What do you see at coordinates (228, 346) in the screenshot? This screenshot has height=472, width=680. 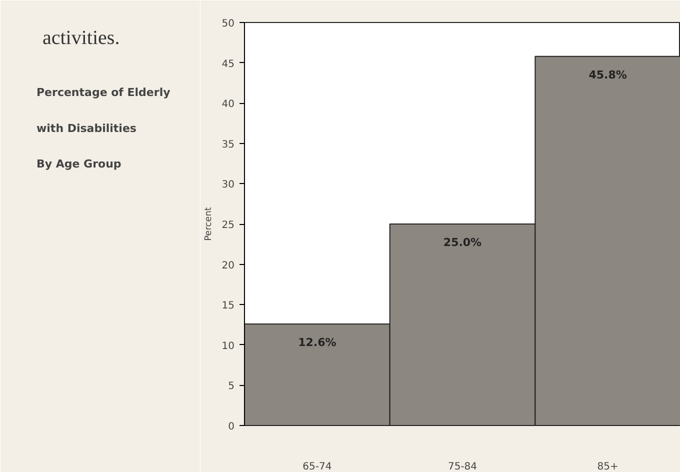 I see `y-tick-label: 10` at bounding box center [228, 346].